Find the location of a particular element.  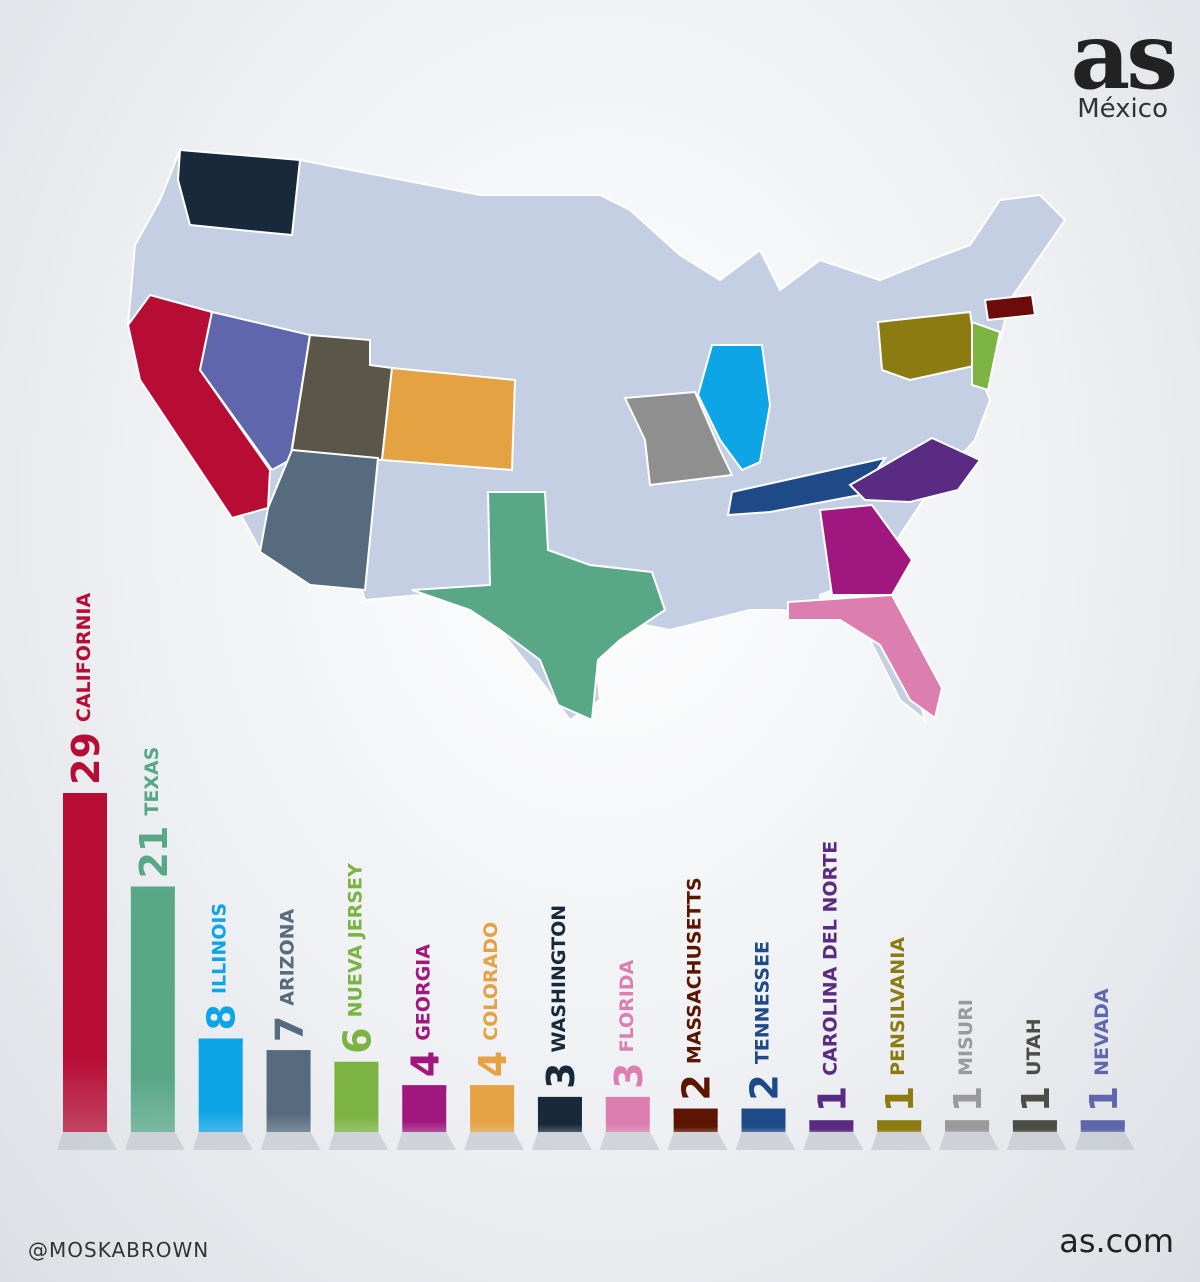

map-georgia is located at coordinates (866, 549).